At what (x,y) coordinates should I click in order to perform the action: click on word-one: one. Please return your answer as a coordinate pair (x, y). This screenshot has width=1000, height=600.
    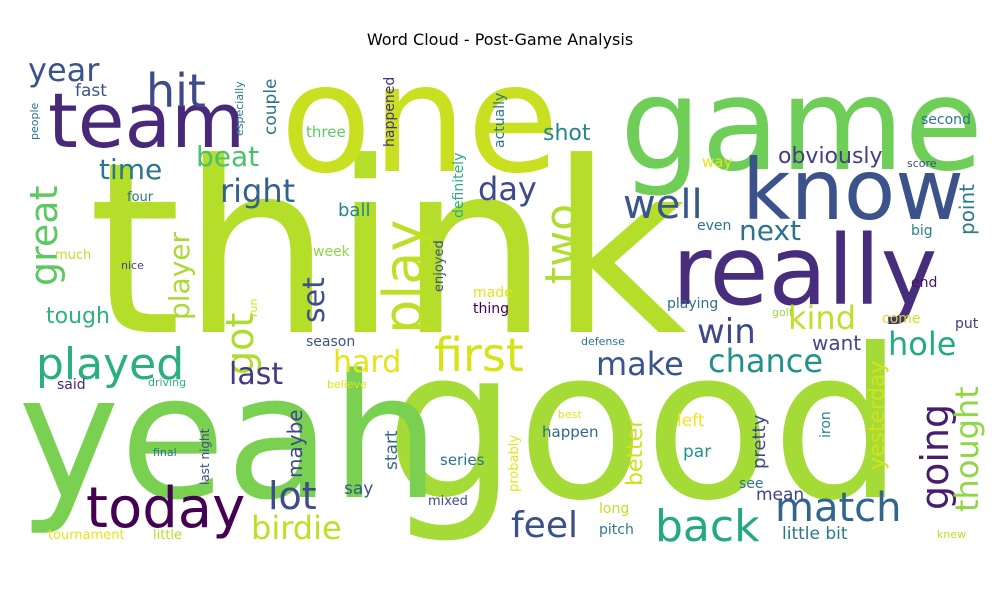
    Looking at the image, I should click on (419, 120).